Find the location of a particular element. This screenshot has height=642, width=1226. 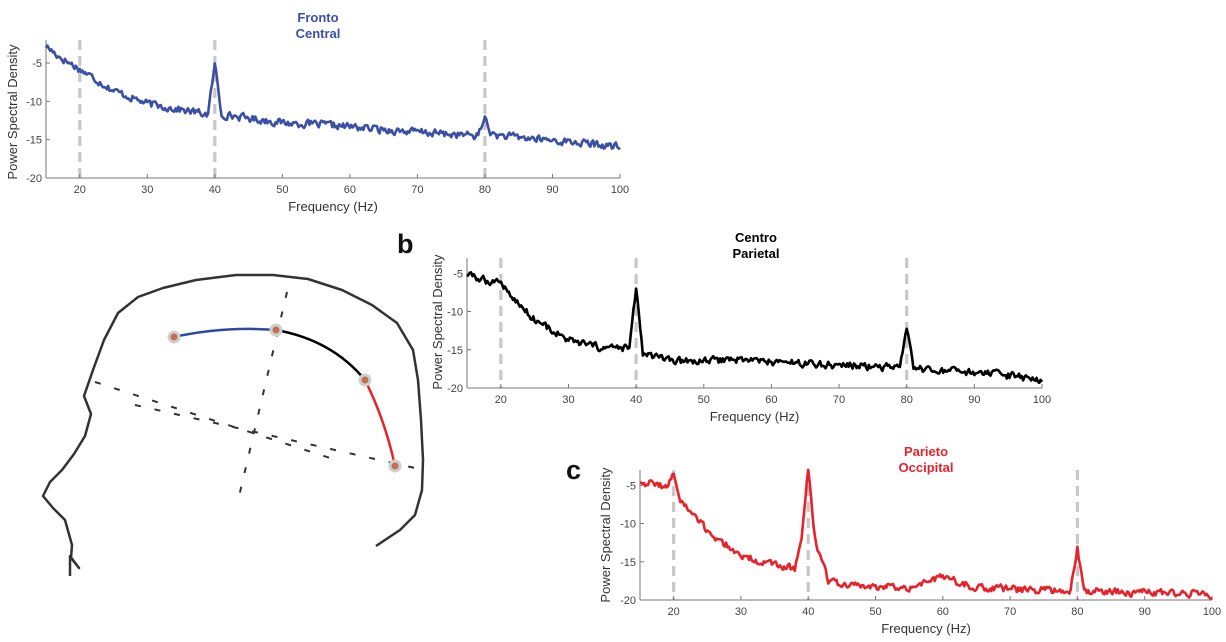

centro-parietal-segment is located at coordinates (320, 354).